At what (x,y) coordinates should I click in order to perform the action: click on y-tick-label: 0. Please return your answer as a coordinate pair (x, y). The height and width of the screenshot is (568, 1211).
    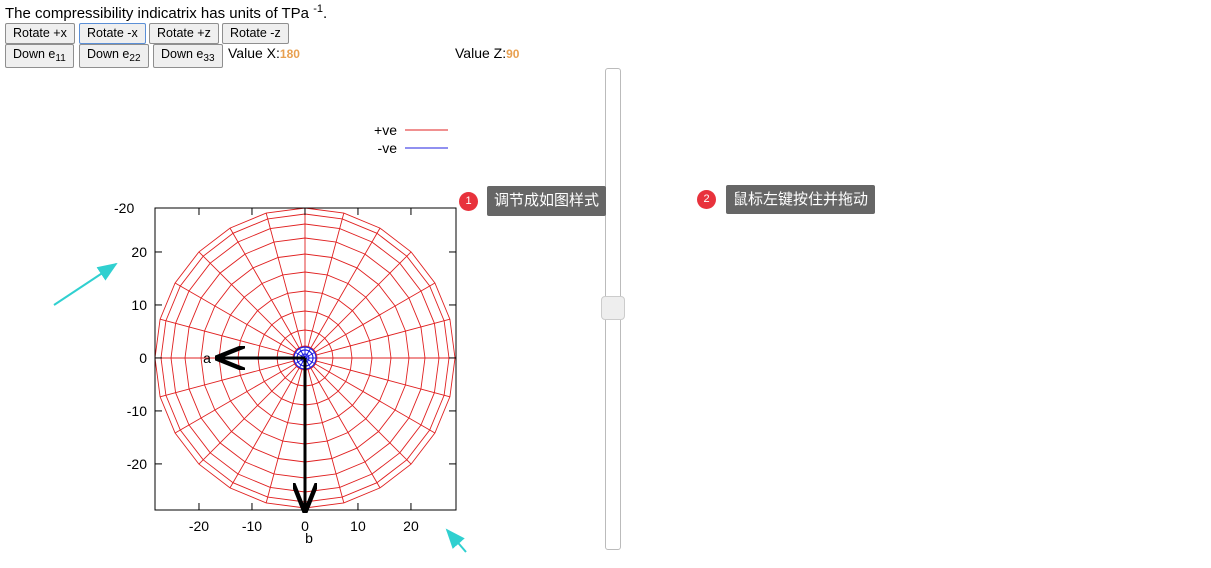
    Looking at the image, I should click on (143, 358).